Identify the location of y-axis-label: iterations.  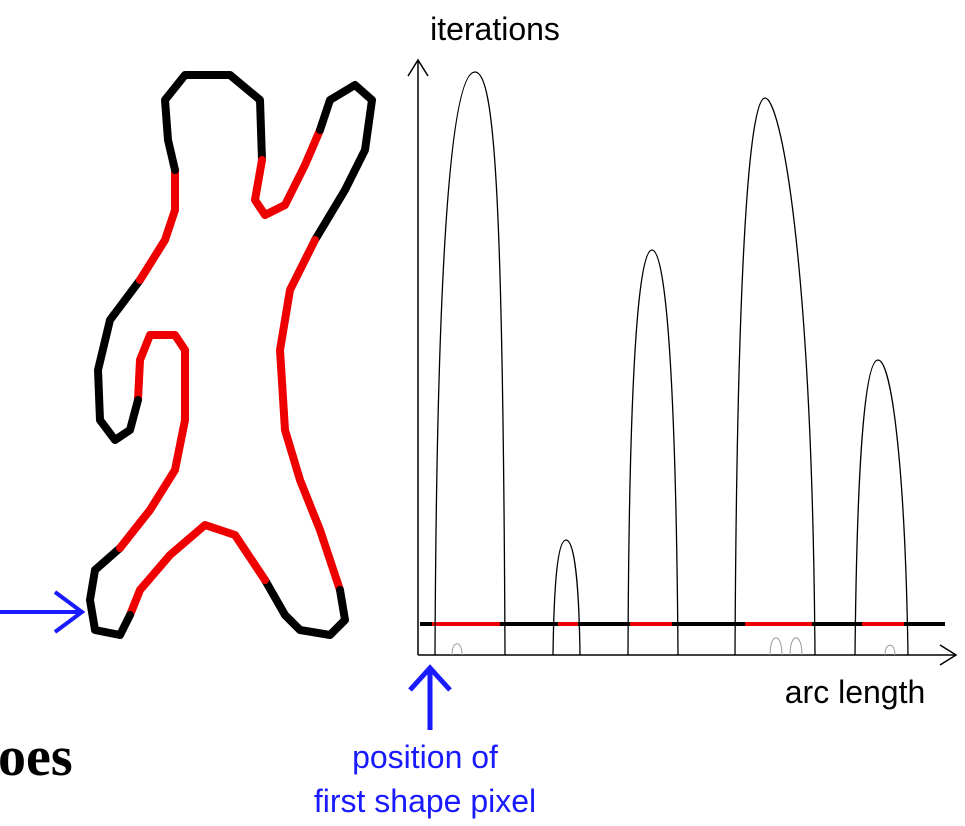
(495, 29).